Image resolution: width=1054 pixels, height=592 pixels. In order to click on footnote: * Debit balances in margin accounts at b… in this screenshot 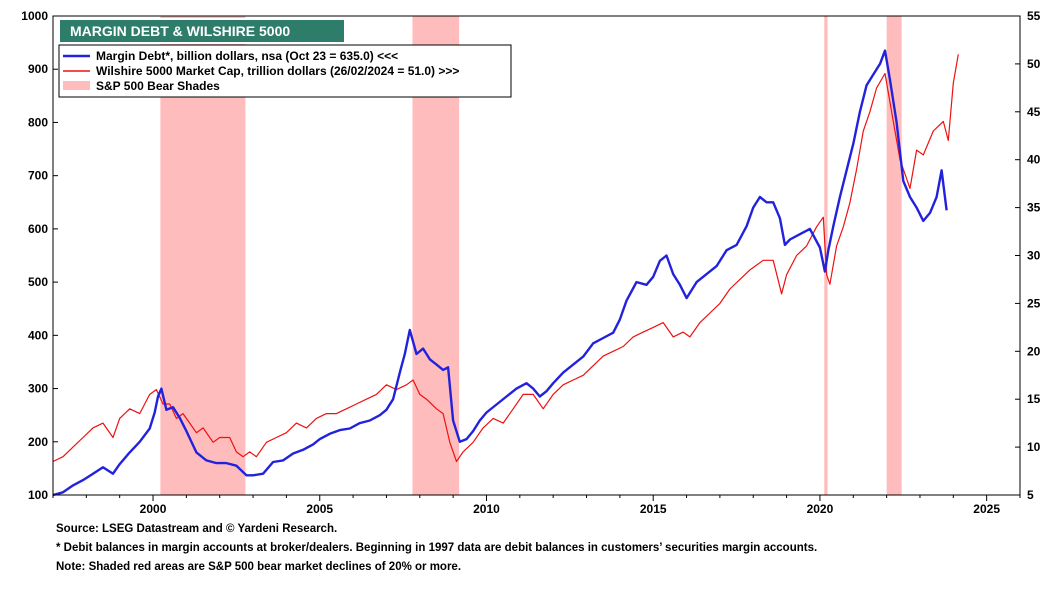, I will do `click(437, 548)`.